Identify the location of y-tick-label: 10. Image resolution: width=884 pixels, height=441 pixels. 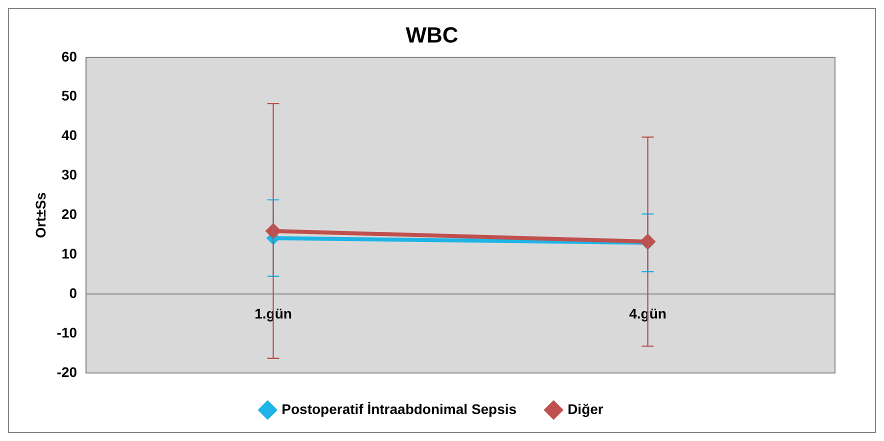
(69, 254).